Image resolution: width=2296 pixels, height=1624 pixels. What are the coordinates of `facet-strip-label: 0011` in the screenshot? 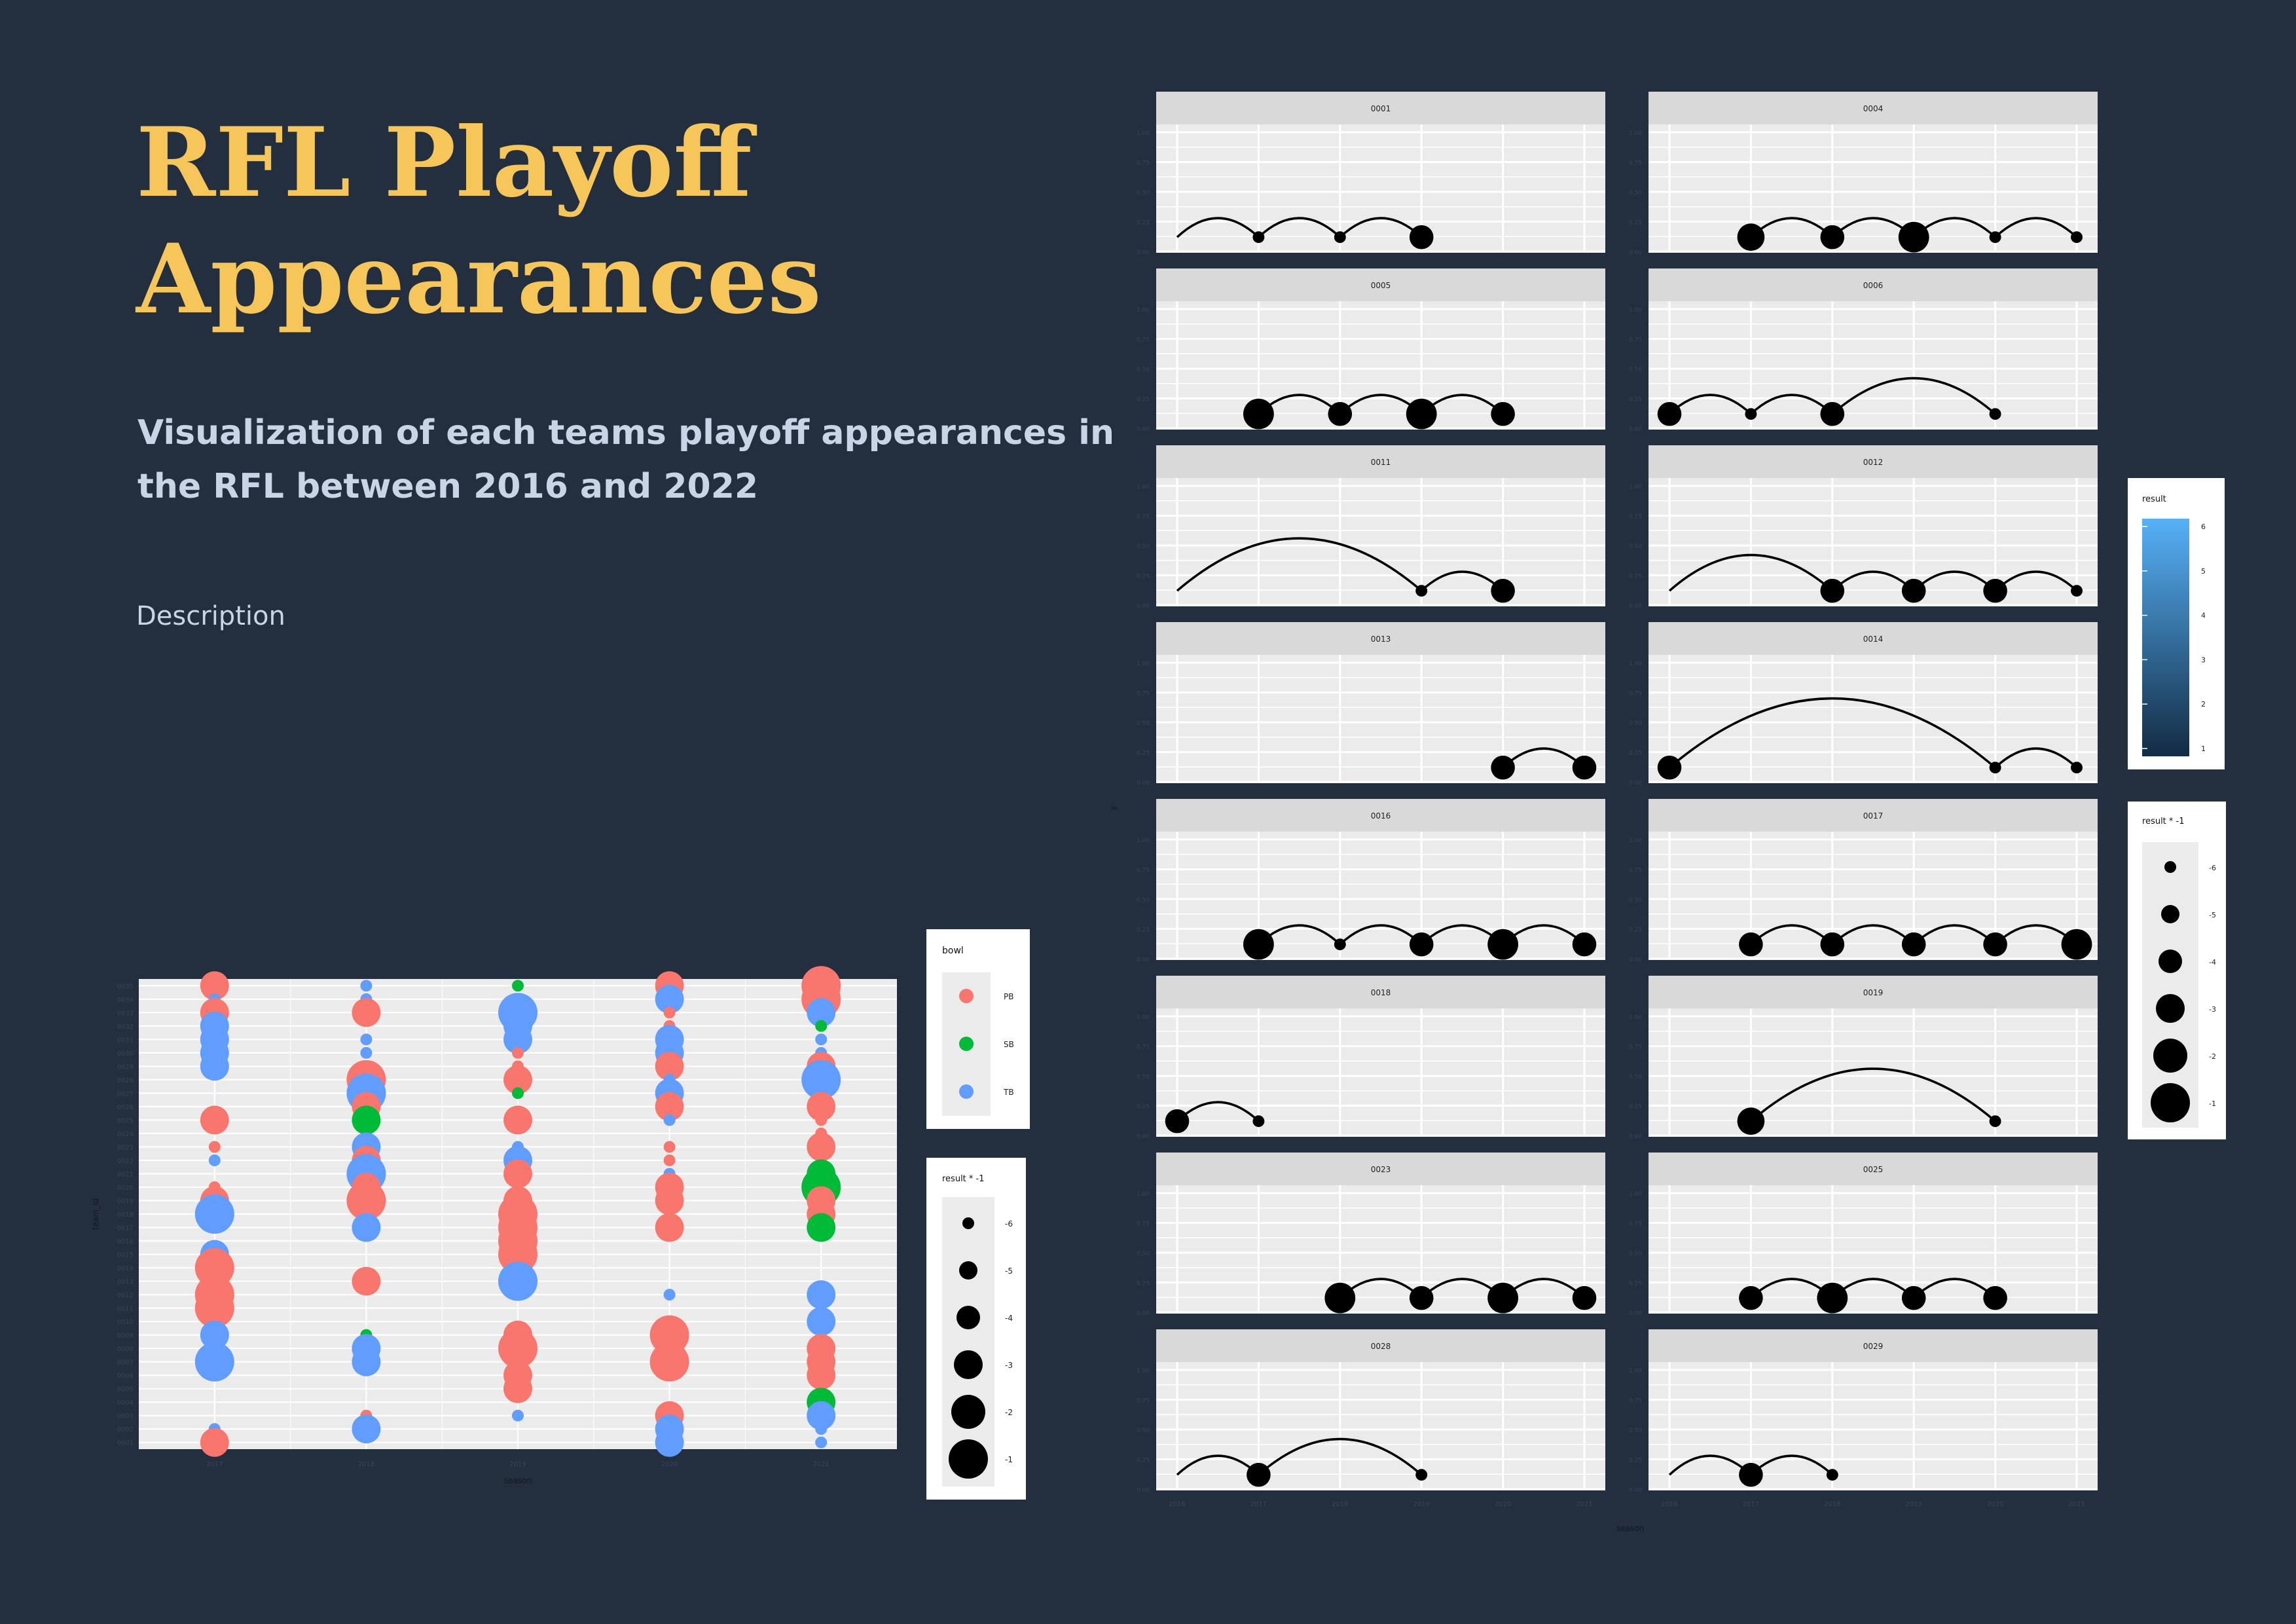 It's located at (1381, 462).